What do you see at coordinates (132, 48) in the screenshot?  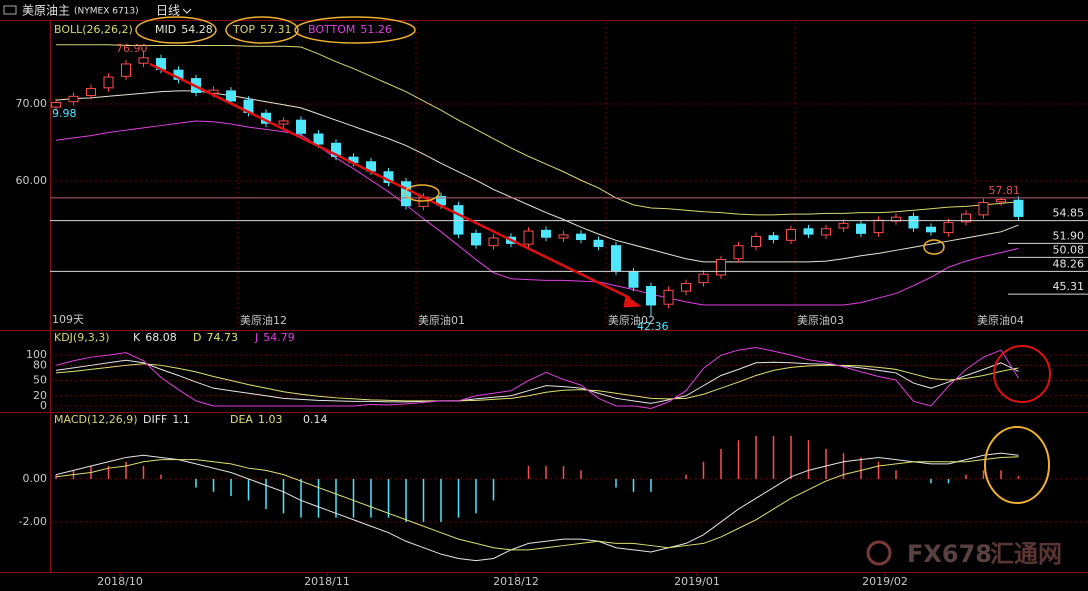 I see `peak-label: 76.90` at bounding box center [132, 48].